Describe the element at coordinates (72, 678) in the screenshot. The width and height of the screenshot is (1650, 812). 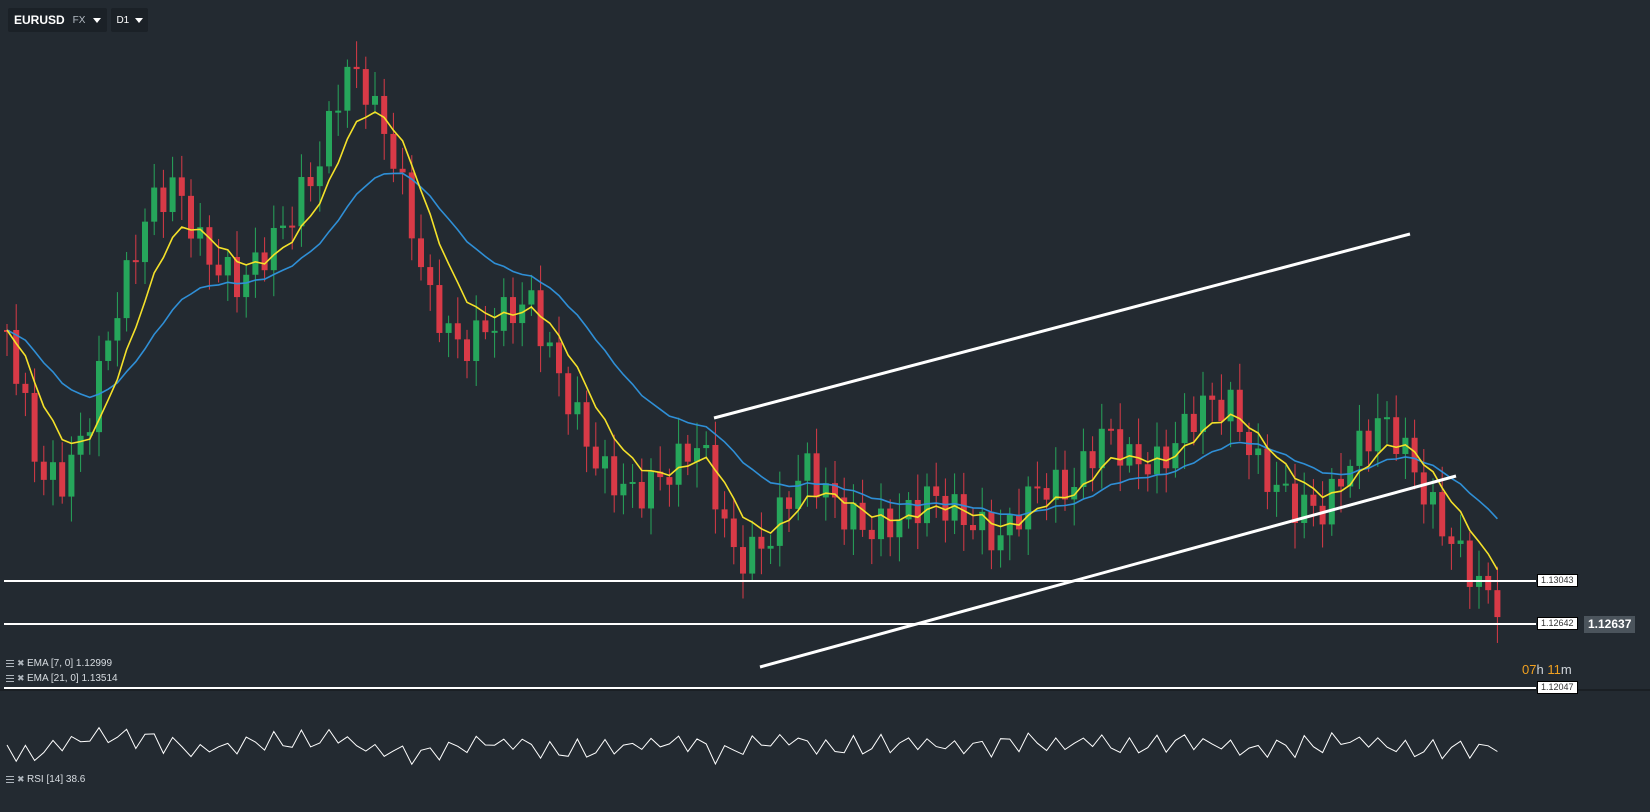
I see `ema21-legend-label: EMA [21, 0] 1.13514` at that location.